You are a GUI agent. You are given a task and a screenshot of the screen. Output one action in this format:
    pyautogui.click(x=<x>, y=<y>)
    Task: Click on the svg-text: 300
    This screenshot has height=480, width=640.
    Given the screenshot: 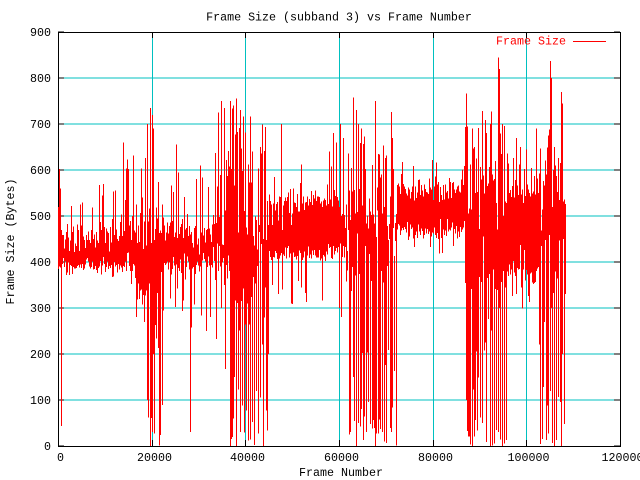 What is the action you would take?
    pyautogui.click(x=40, y=309)
    